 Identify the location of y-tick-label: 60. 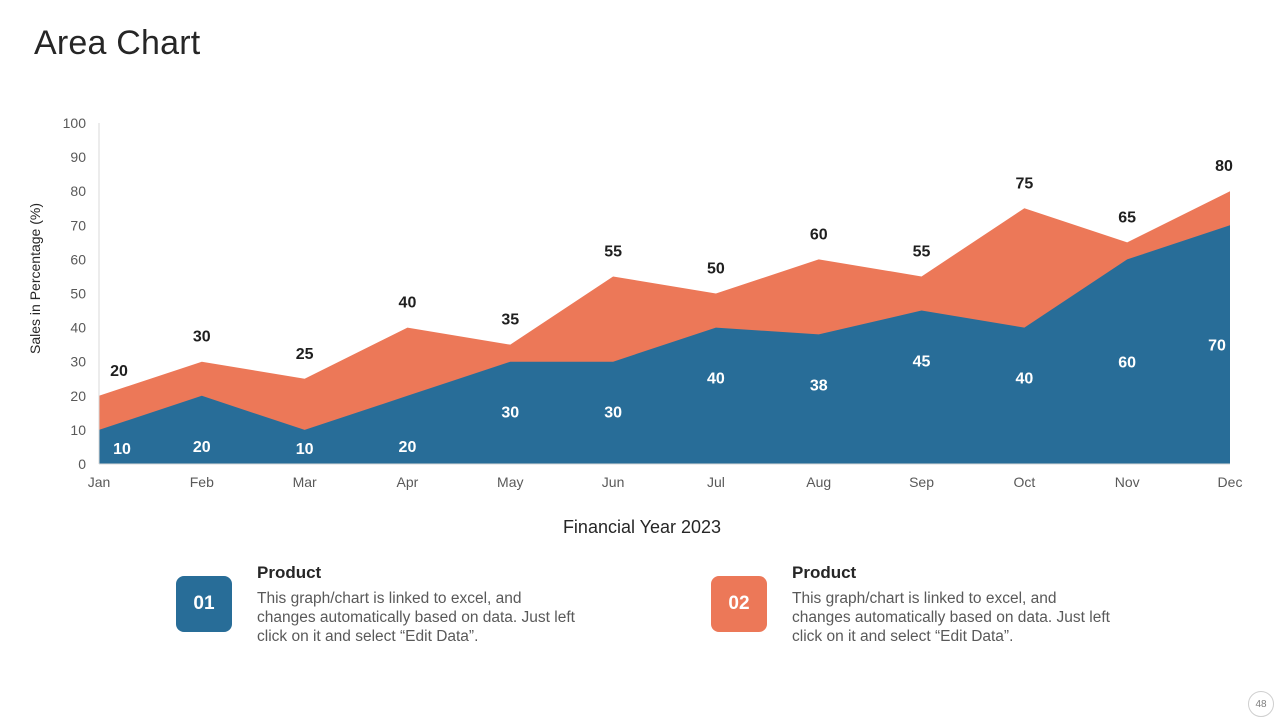
(78, 259).